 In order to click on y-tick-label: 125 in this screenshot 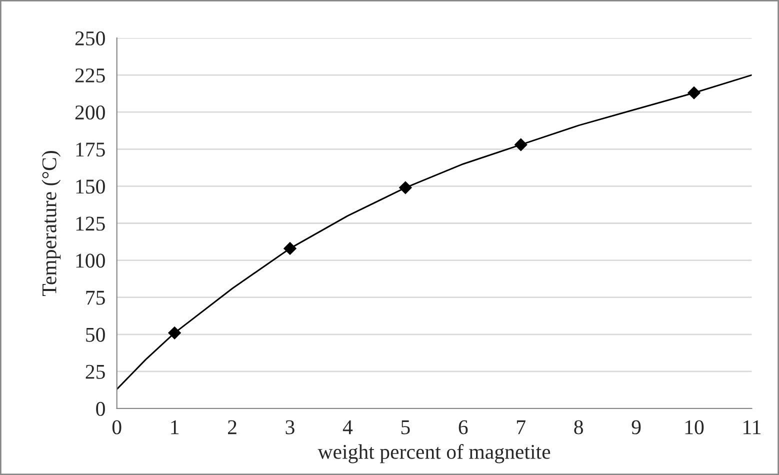, I will do `click(90, 223)`.